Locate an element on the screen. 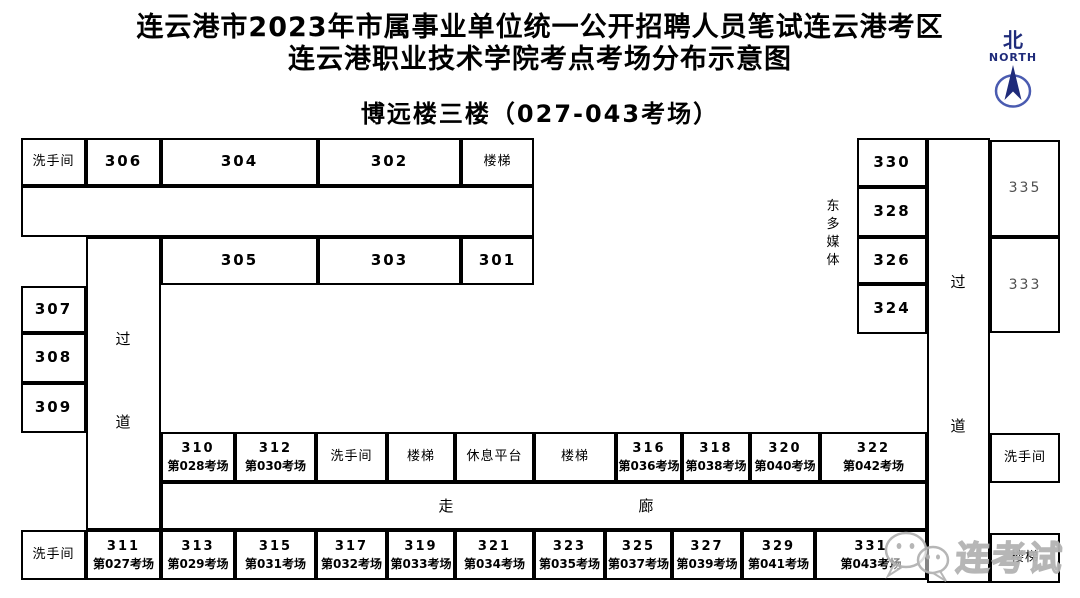  east-multimedia-label: 东多媒体 is located at coordinates (833, 233).